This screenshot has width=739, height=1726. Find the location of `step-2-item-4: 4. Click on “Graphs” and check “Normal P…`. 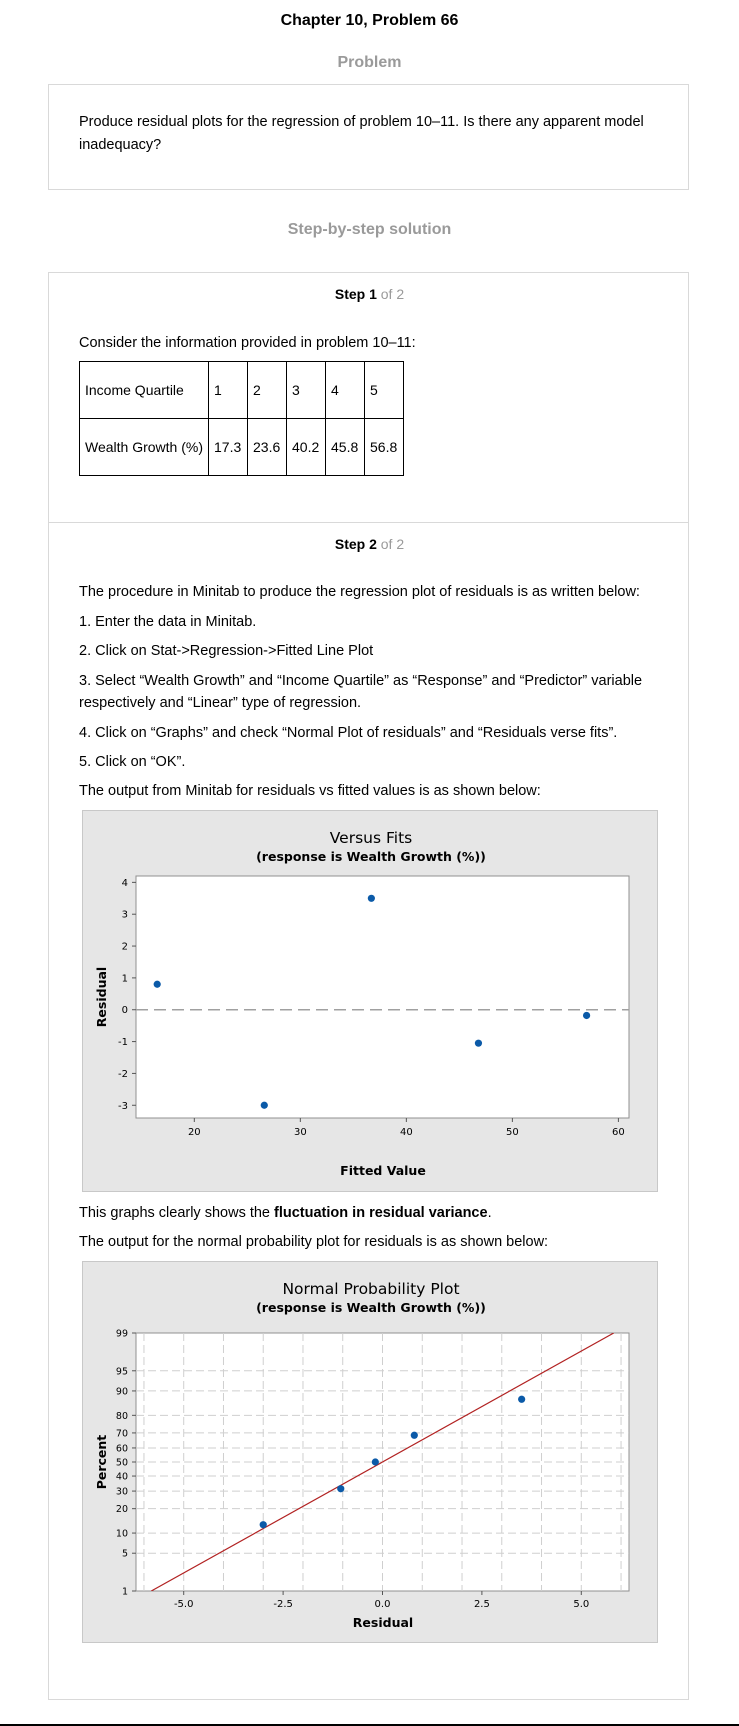

step-2-item-4: 4. Click on “Graphs” and check “Normal P… is located at coordinates (348, 733).